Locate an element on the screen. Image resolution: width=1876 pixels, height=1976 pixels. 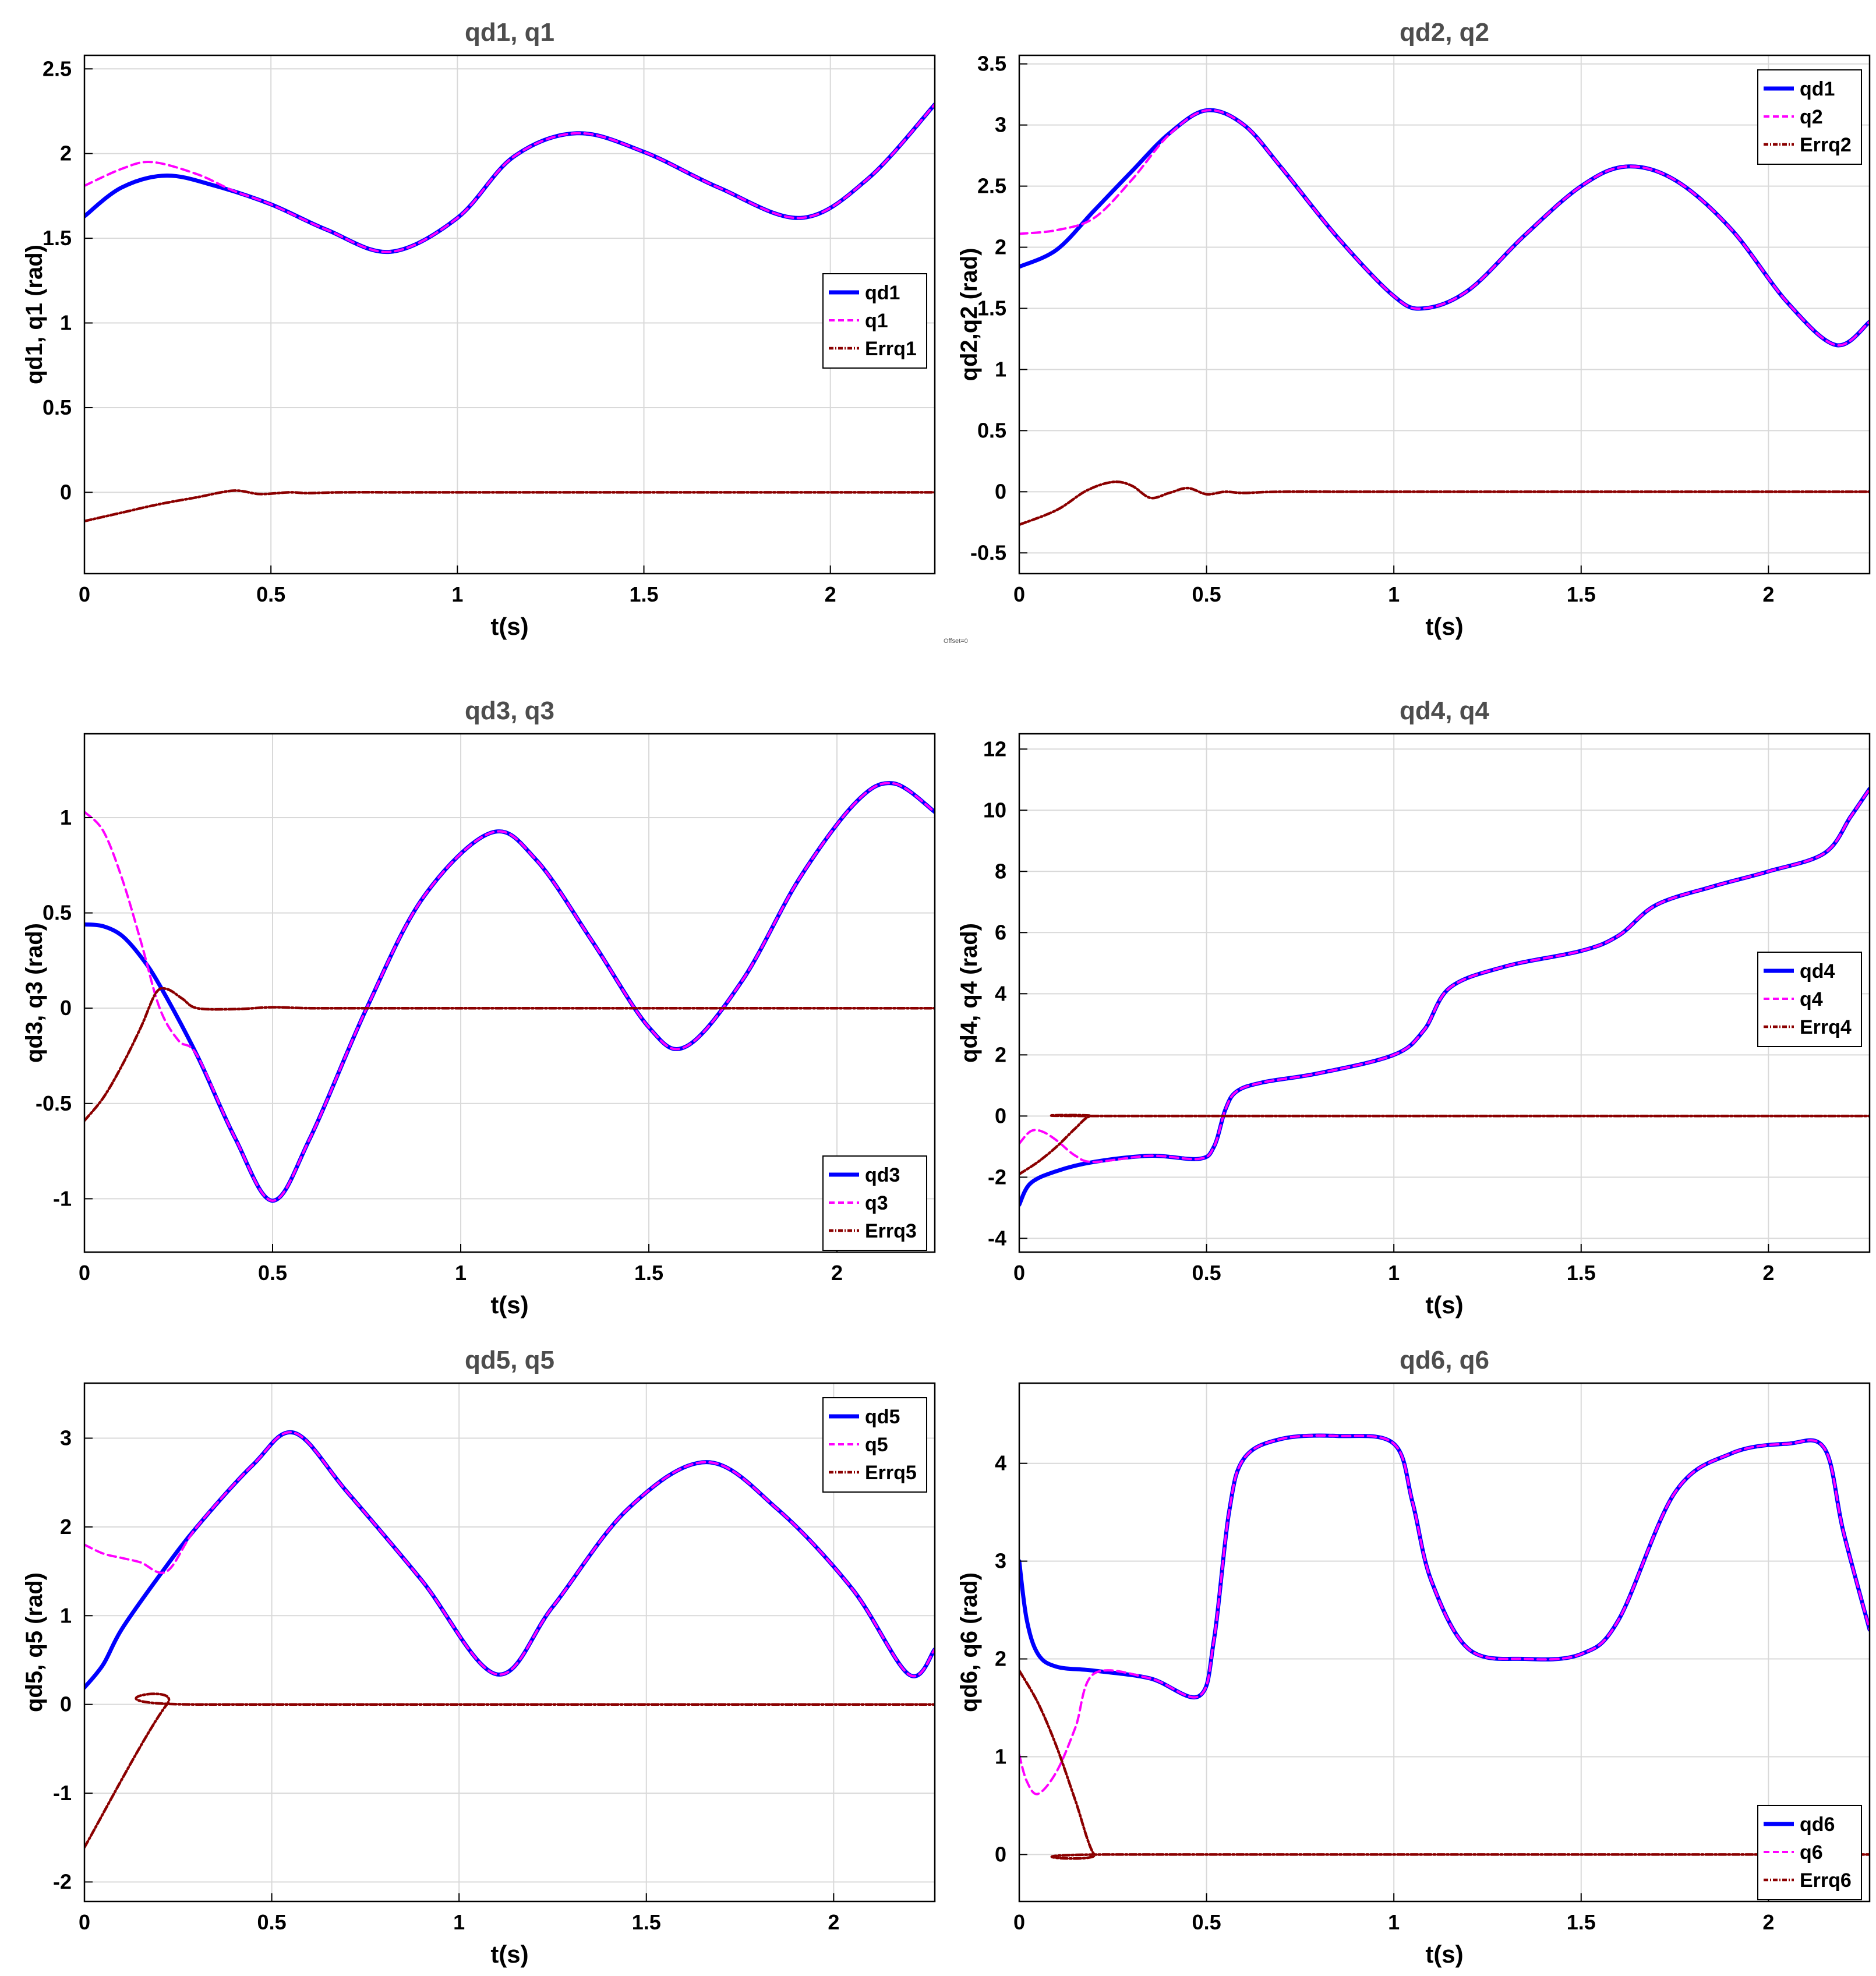
chart-title: qd5, q5 is located at coordinates (510, 1360).